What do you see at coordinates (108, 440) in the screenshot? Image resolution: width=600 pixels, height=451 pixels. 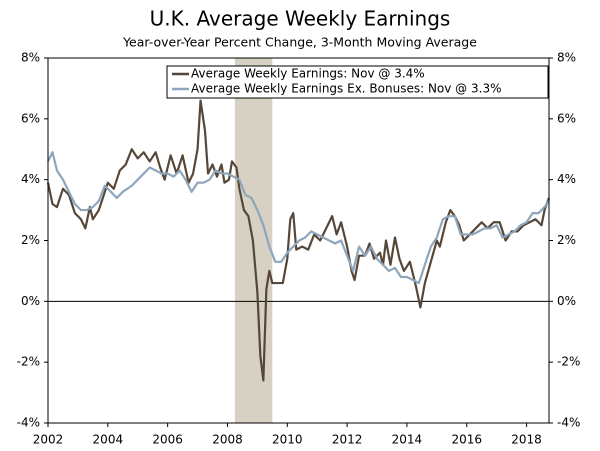 I see `x-tick-label: 2004` at bounding box center [108, 440].